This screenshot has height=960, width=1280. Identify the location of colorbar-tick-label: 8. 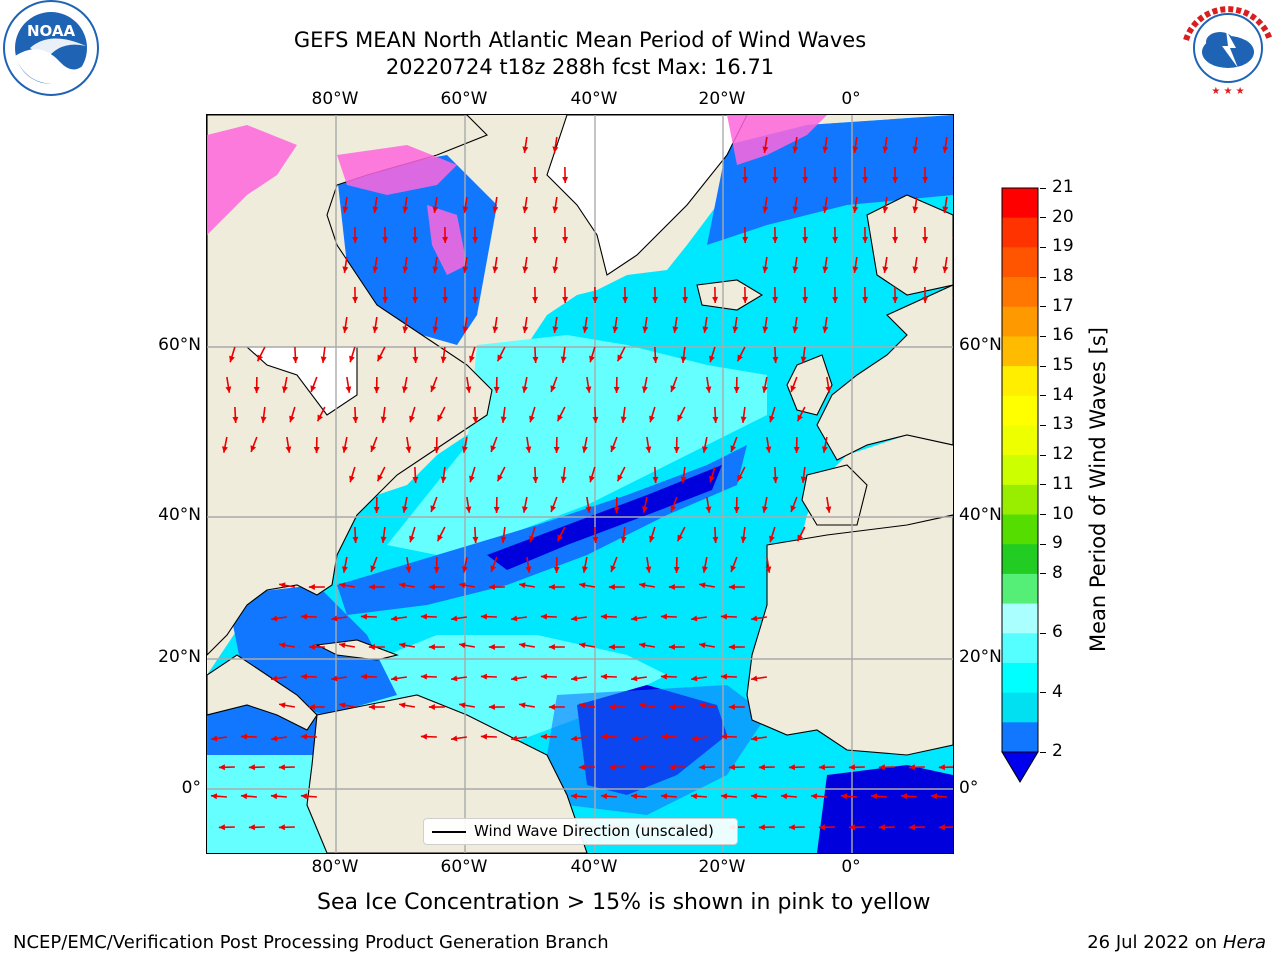
(1057, 572).